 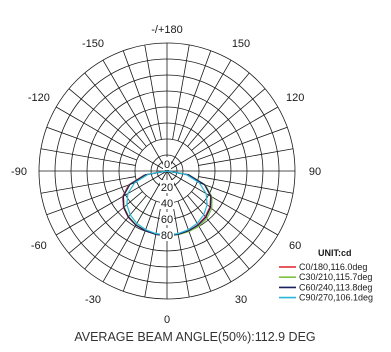 I want to click on ring-value-label: 0, so click(x=167, y=165).